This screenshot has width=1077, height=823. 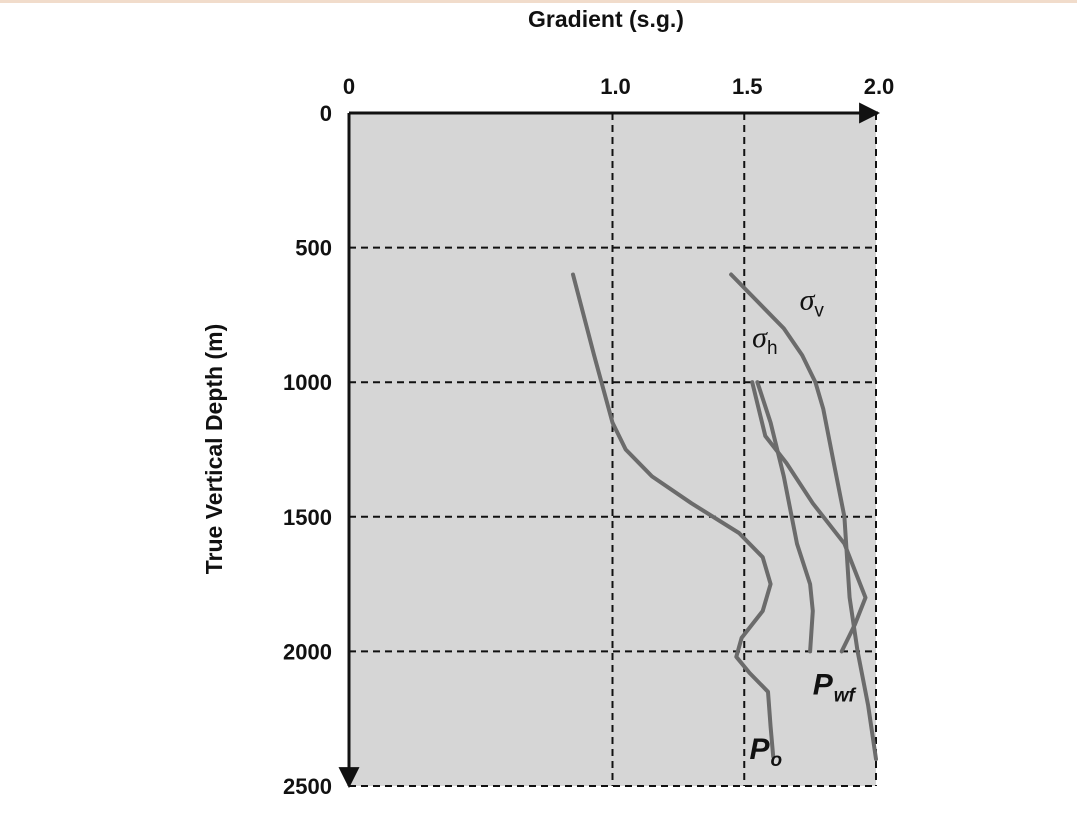 I want to click on y-axis-title: True Vertical Depth (m), so click(x=214, y=449).